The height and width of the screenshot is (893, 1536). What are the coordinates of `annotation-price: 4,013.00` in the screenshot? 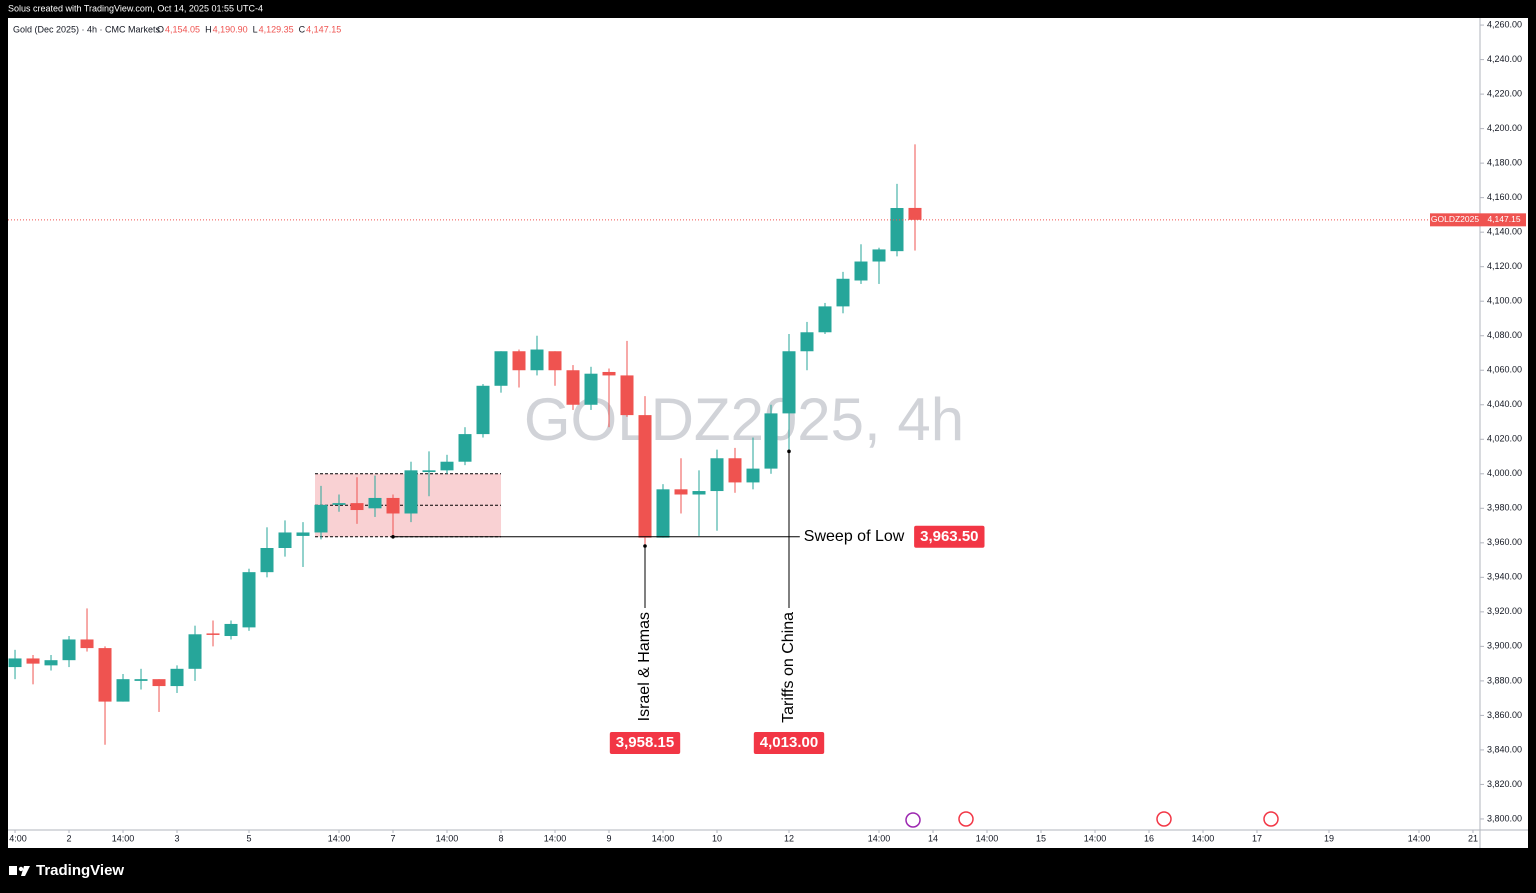 It's located at (789, 742).